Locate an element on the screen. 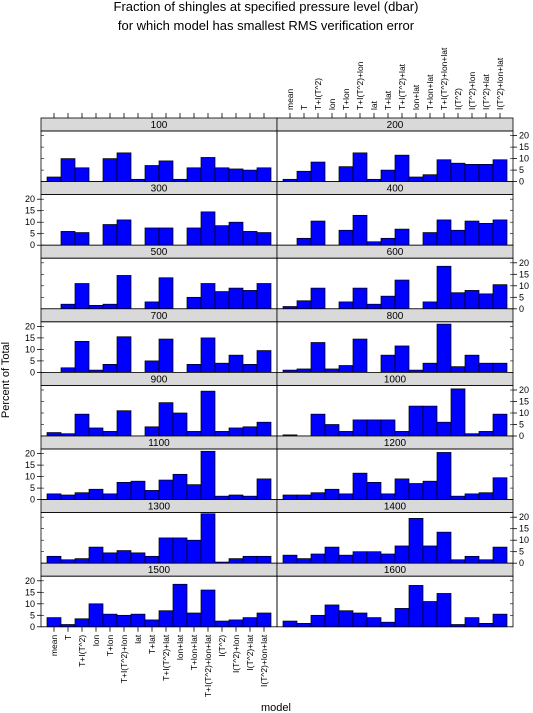 The width and height of the screenshot is (533, 713). category-label-bottom: T+lon is located at coordinates (110, 646).